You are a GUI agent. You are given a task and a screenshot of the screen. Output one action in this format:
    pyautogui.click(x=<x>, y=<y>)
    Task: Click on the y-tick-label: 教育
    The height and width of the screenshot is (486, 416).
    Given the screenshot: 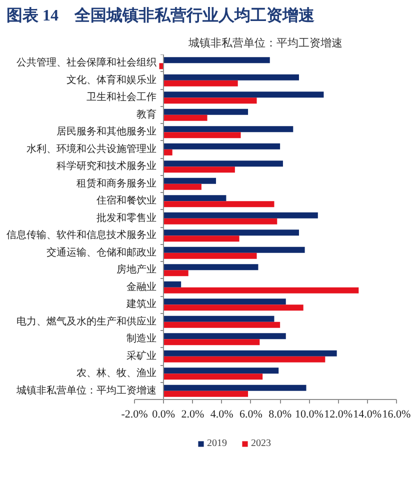 What is the action you would take?
    pyautogui.click(x=146, y=114)
    